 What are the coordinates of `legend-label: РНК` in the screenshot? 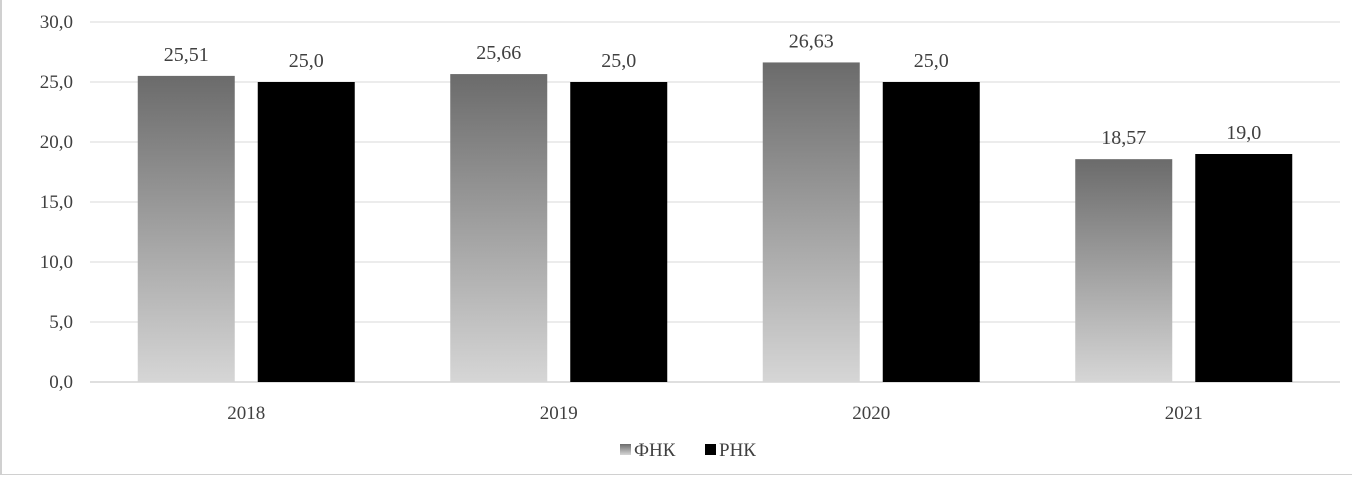 It's located at (737, 450).